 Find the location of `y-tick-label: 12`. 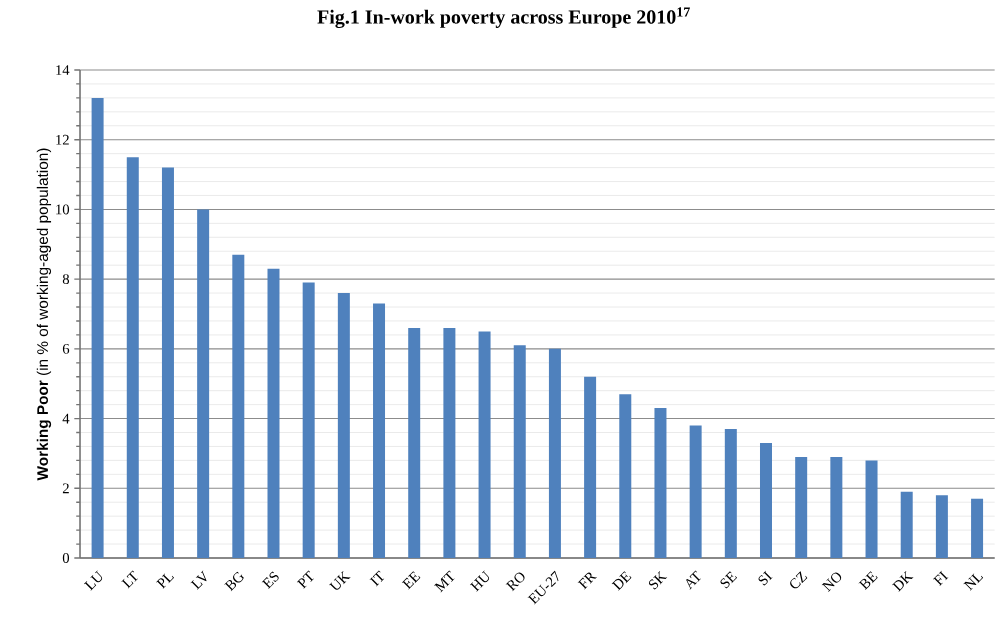

y-tick-label: 12 is located at coordinates (62, 139).